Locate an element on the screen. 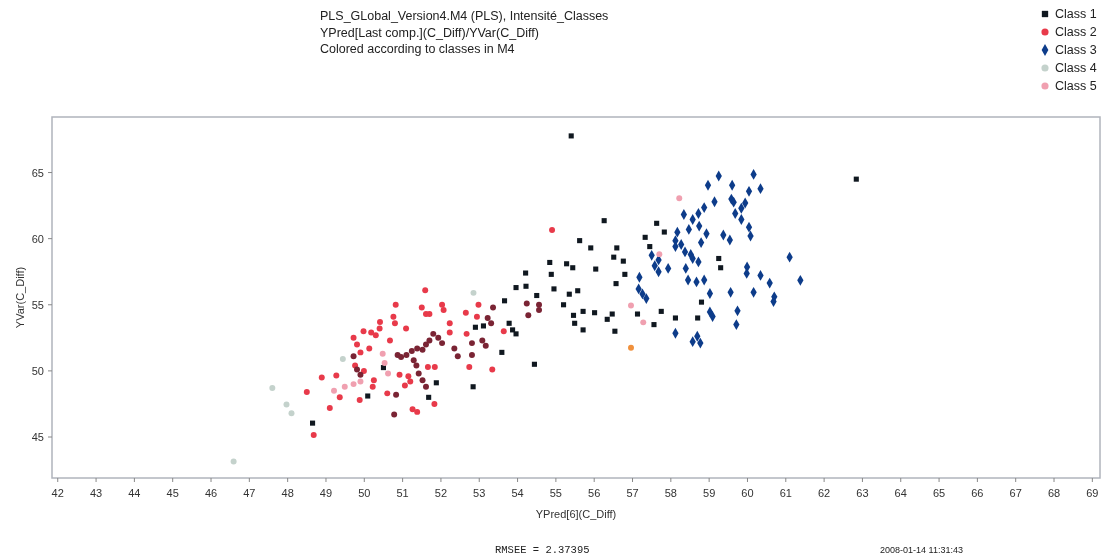 The width and height of the screenshot is (1110, 559). x-tick-label: 50 is located at coordinates (364, 493).